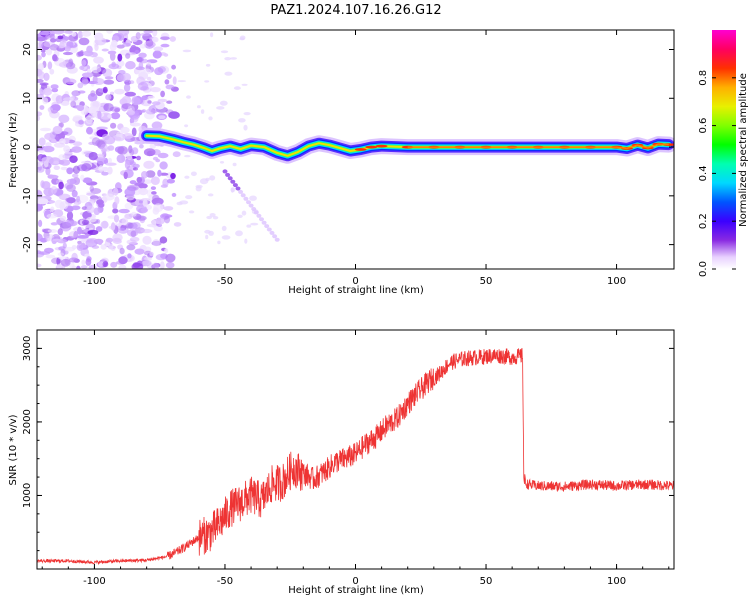 This screenshot has width=750, height=604. Describe the element at coordinates (703, 126) in the screenshot. I see `colorbar-tick-label: 0.6` at that location.